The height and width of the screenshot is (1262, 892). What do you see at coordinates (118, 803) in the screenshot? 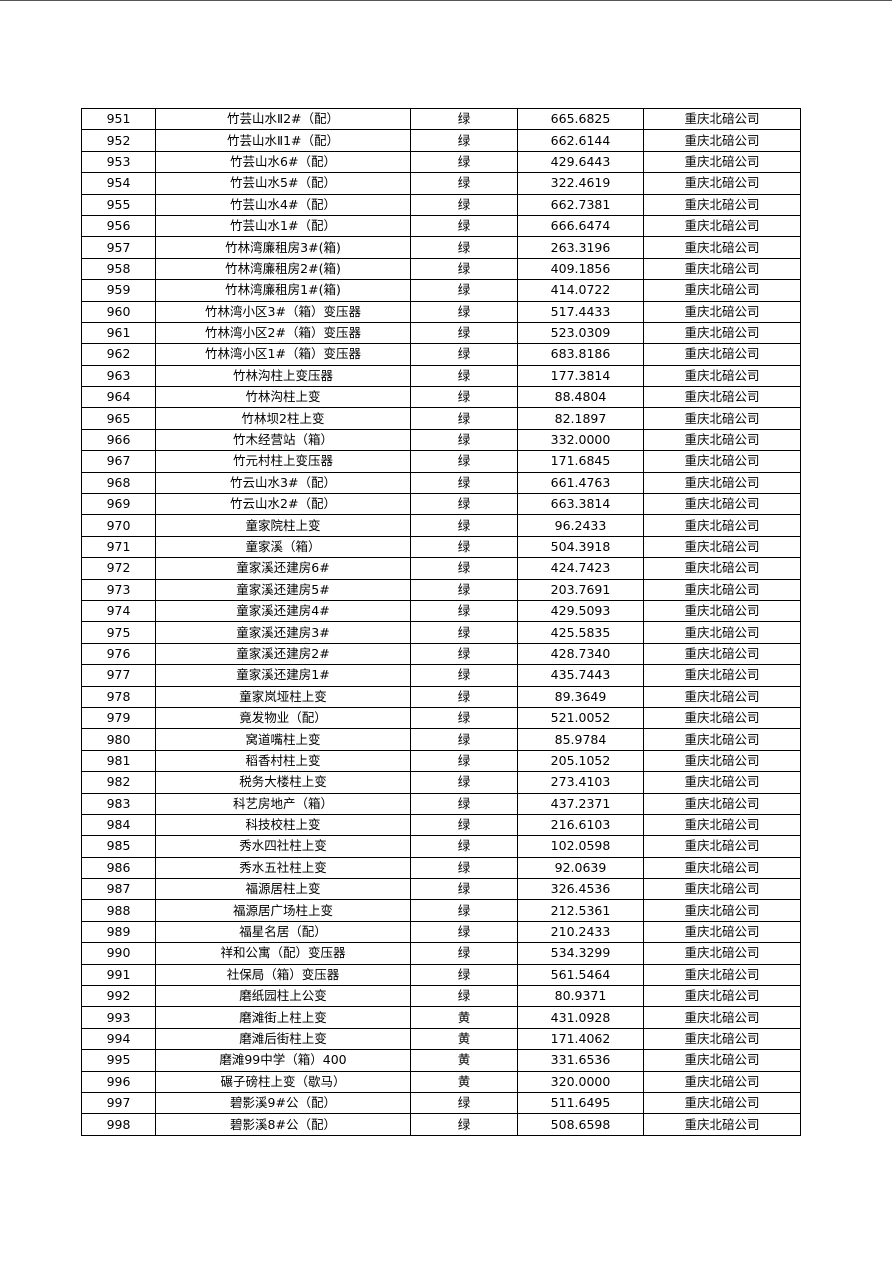
I see `row-number: 983` at bounding box center [118, 803].